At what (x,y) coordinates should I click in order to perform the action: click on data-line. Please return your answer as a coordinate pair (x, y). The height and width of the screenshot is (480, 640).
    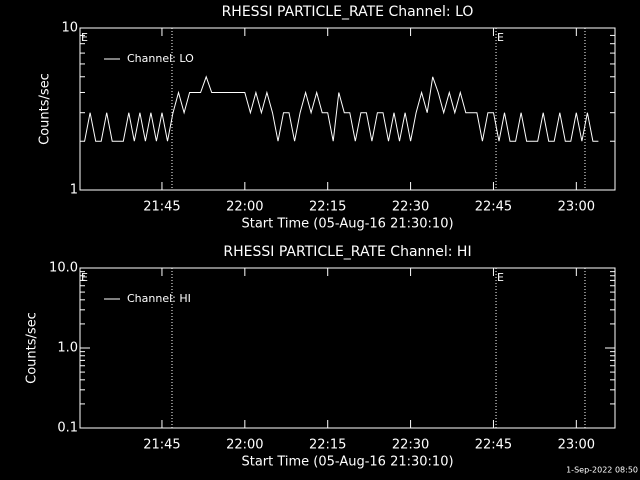
    Looking at the image, I should click on (341, 108).